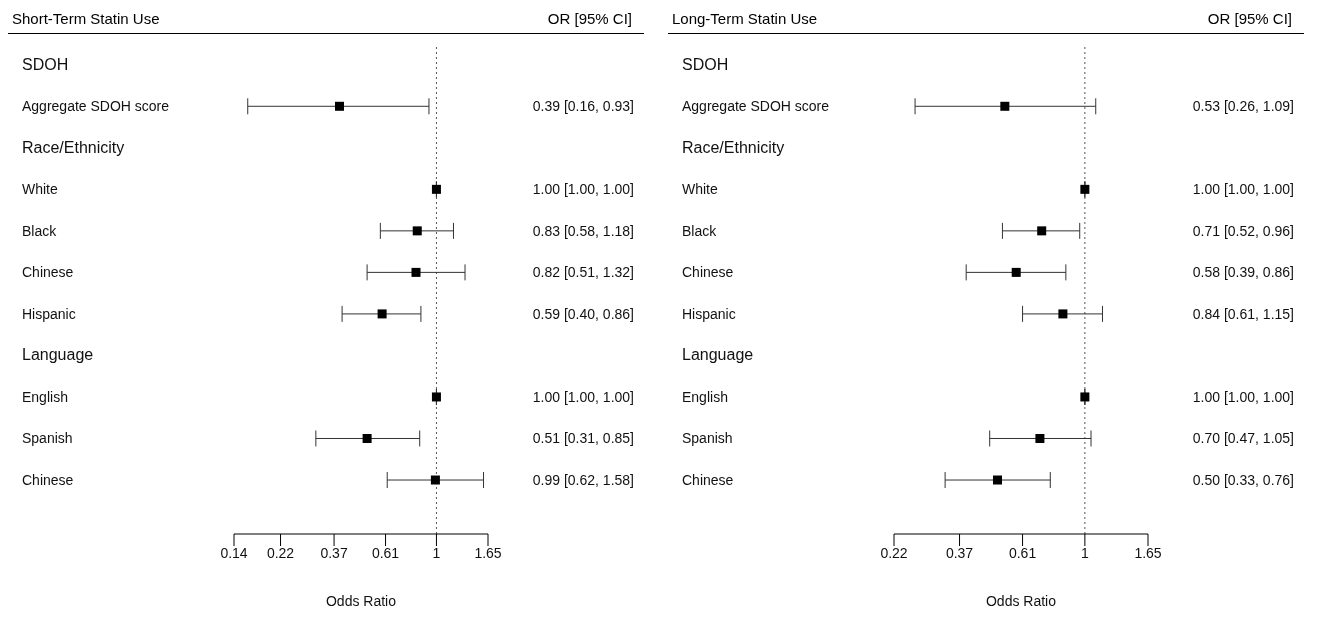 The image size is (1325, 636). What do you see at coordinates (583, 272) in the screenshot?
I see `data-label: 0.82 [0.51, 1.32]` at bounding box center [583, 272].